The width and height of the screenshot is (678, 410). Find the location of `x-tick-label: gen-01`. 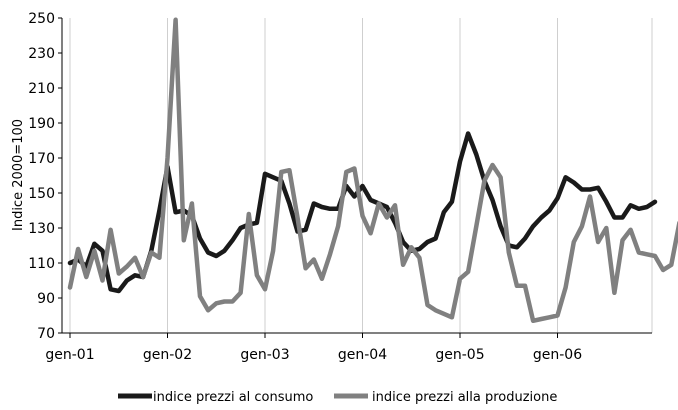

x-tick-label: gen-01 is located at coordinates (69, 355).